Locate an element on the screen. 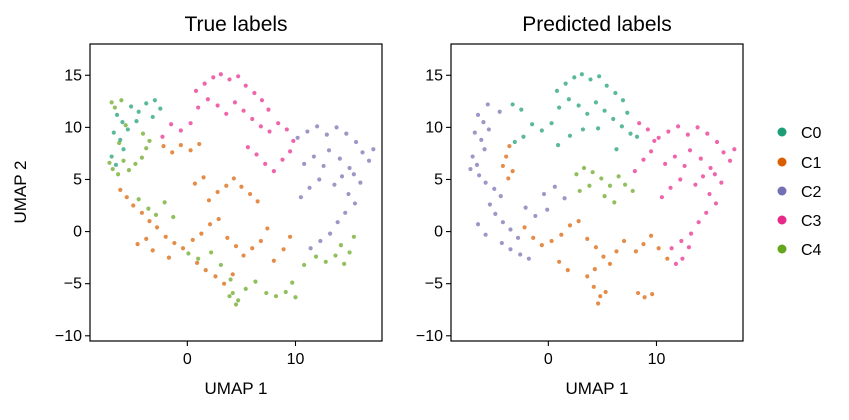 The height and width of the screenshot is (420, 849). legend-marker-c2 is located at coordinates (782, 191).